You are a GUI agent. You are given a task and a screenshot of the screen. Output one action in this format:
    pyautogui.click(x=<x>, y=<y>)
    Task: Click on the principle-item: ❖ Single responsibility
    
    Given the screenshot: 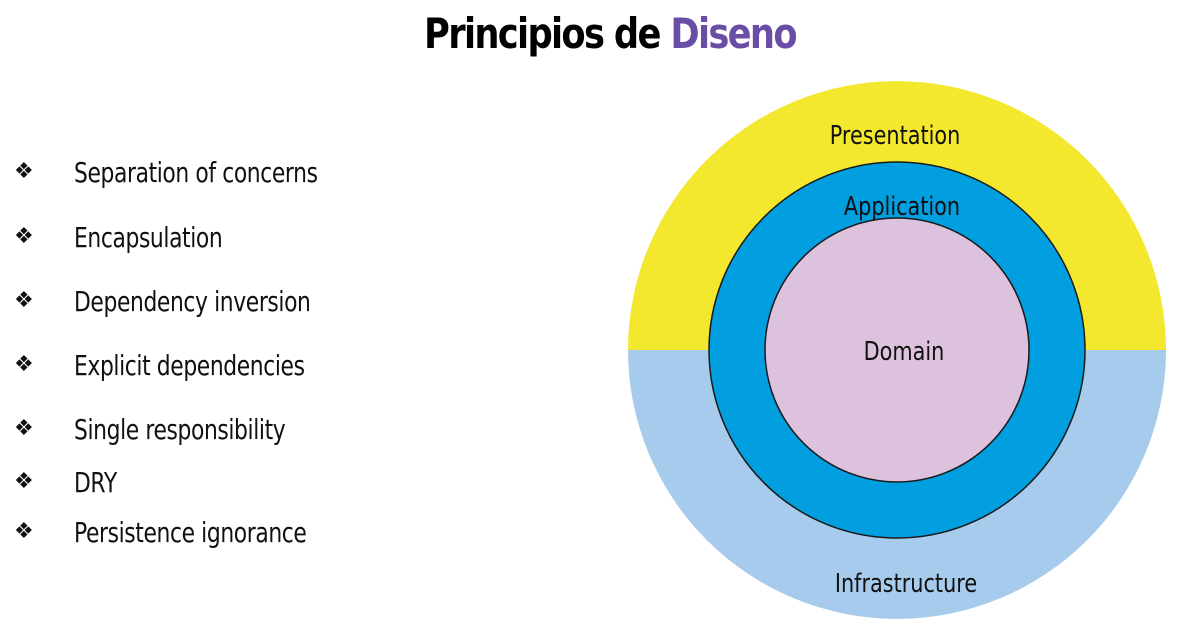 What is the action you would take?
    pyautogui.click(x=179, y=429)
    